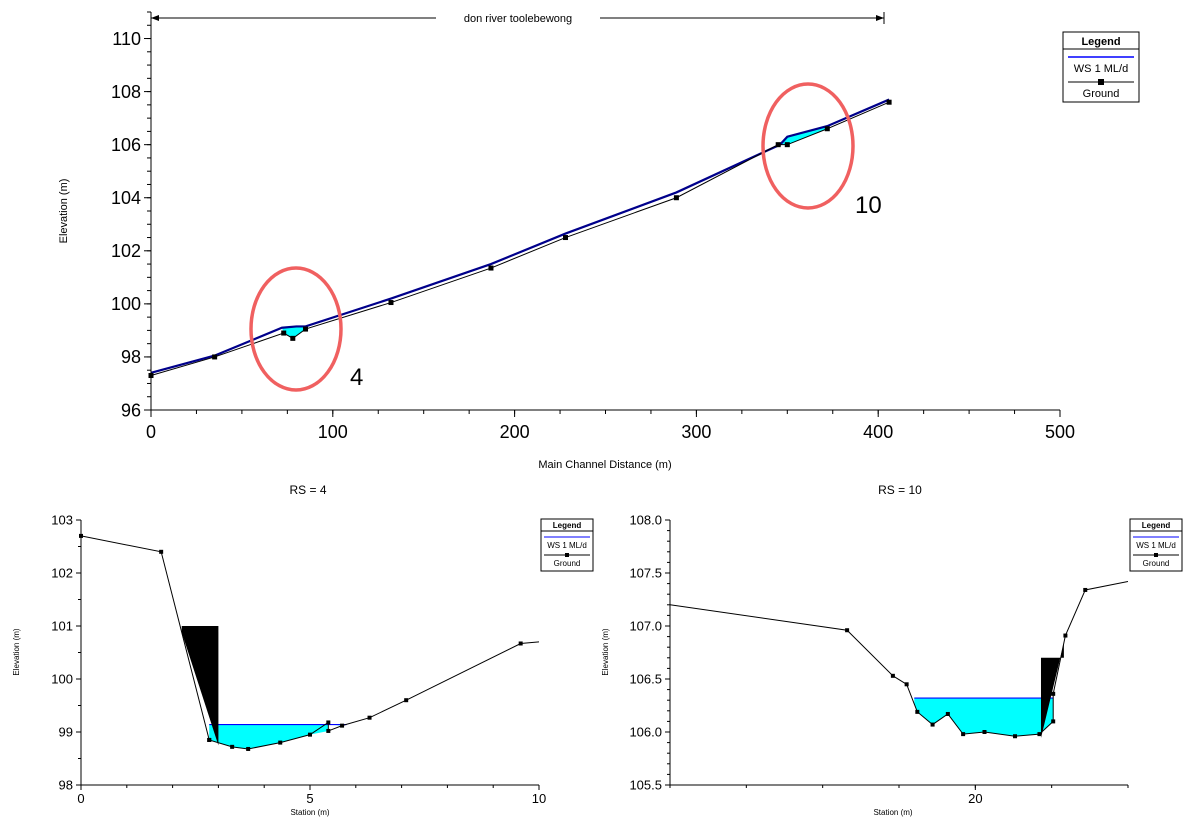  Describe the element at coordinates (278, 736) in the screenshot. I see `xs4-water-fill` at that location.